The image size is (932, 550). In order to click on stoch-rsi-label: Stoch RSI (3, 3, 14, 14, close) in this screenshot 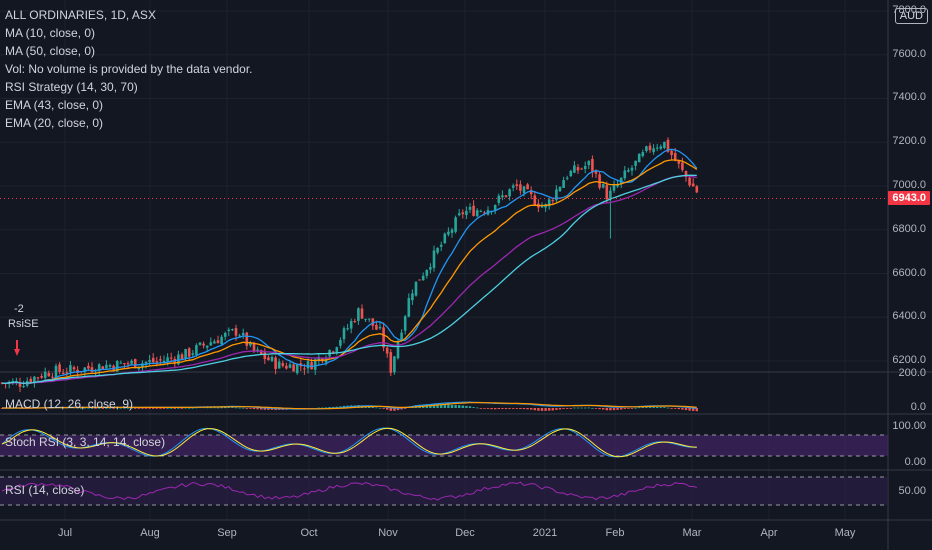, I will do `click(85, 442)`.